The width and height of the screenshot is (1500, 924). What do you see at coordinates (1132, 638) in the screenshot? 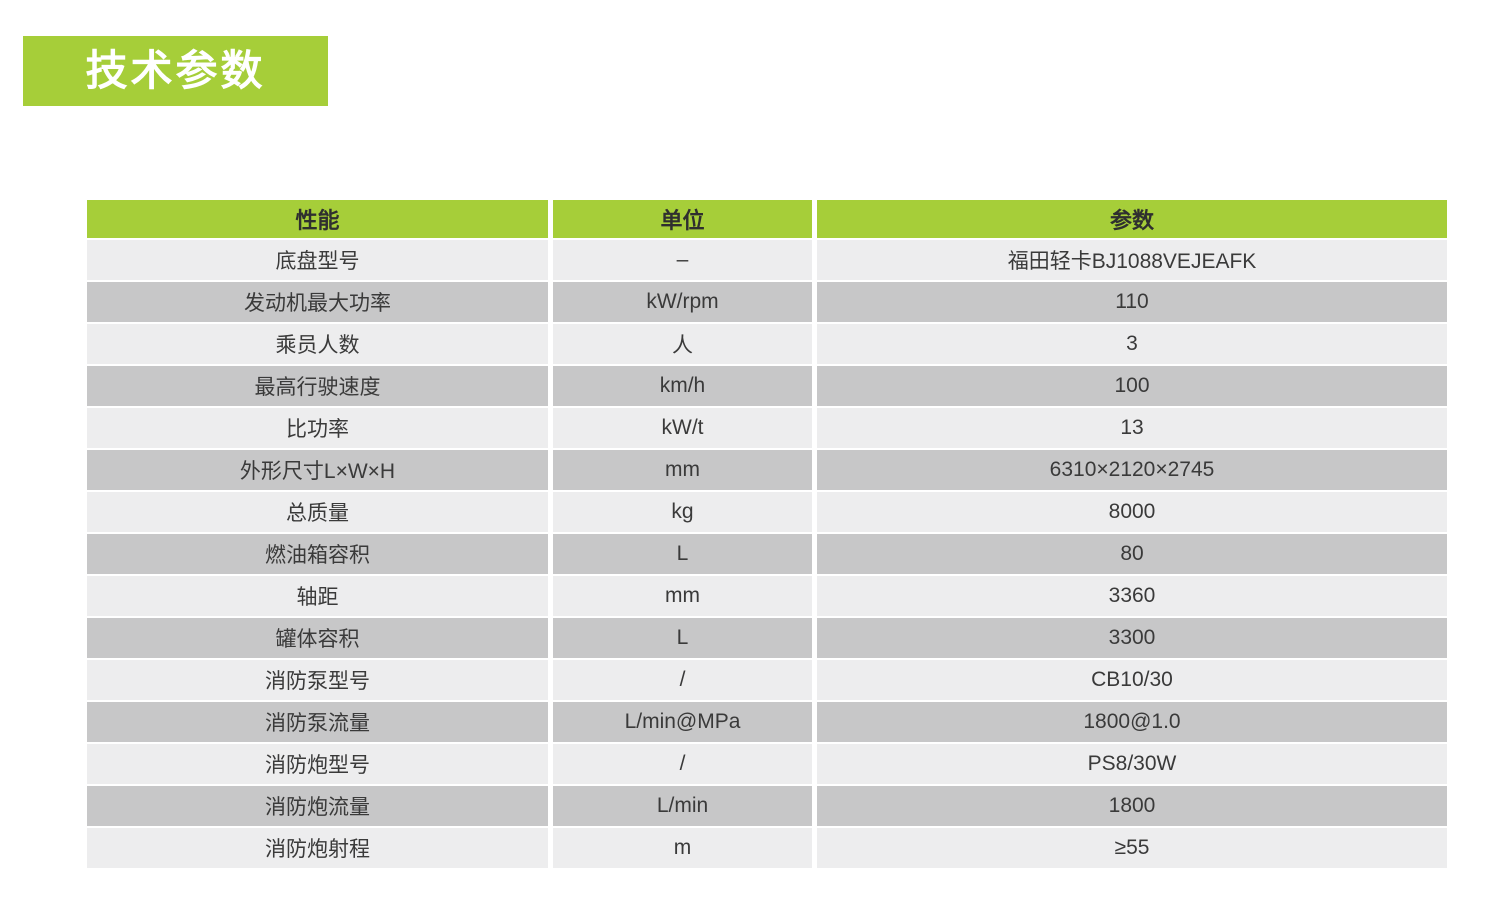
I see `row-value-cell: 3300` at bounding box center [1132, 638].